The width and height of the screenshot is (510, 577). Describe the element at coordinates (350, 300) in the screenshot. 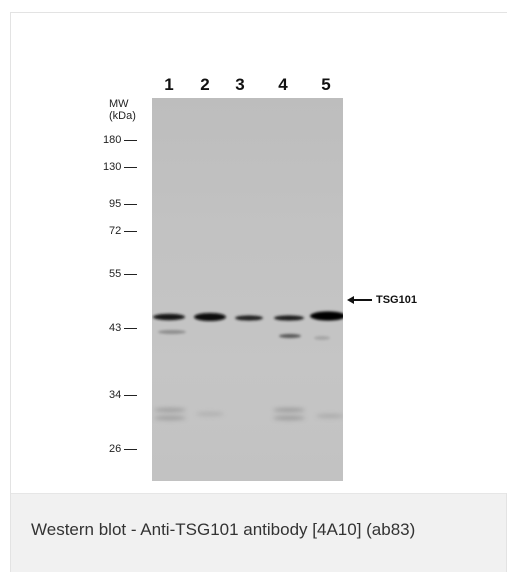

I see `left-arrow-icon` at that location.